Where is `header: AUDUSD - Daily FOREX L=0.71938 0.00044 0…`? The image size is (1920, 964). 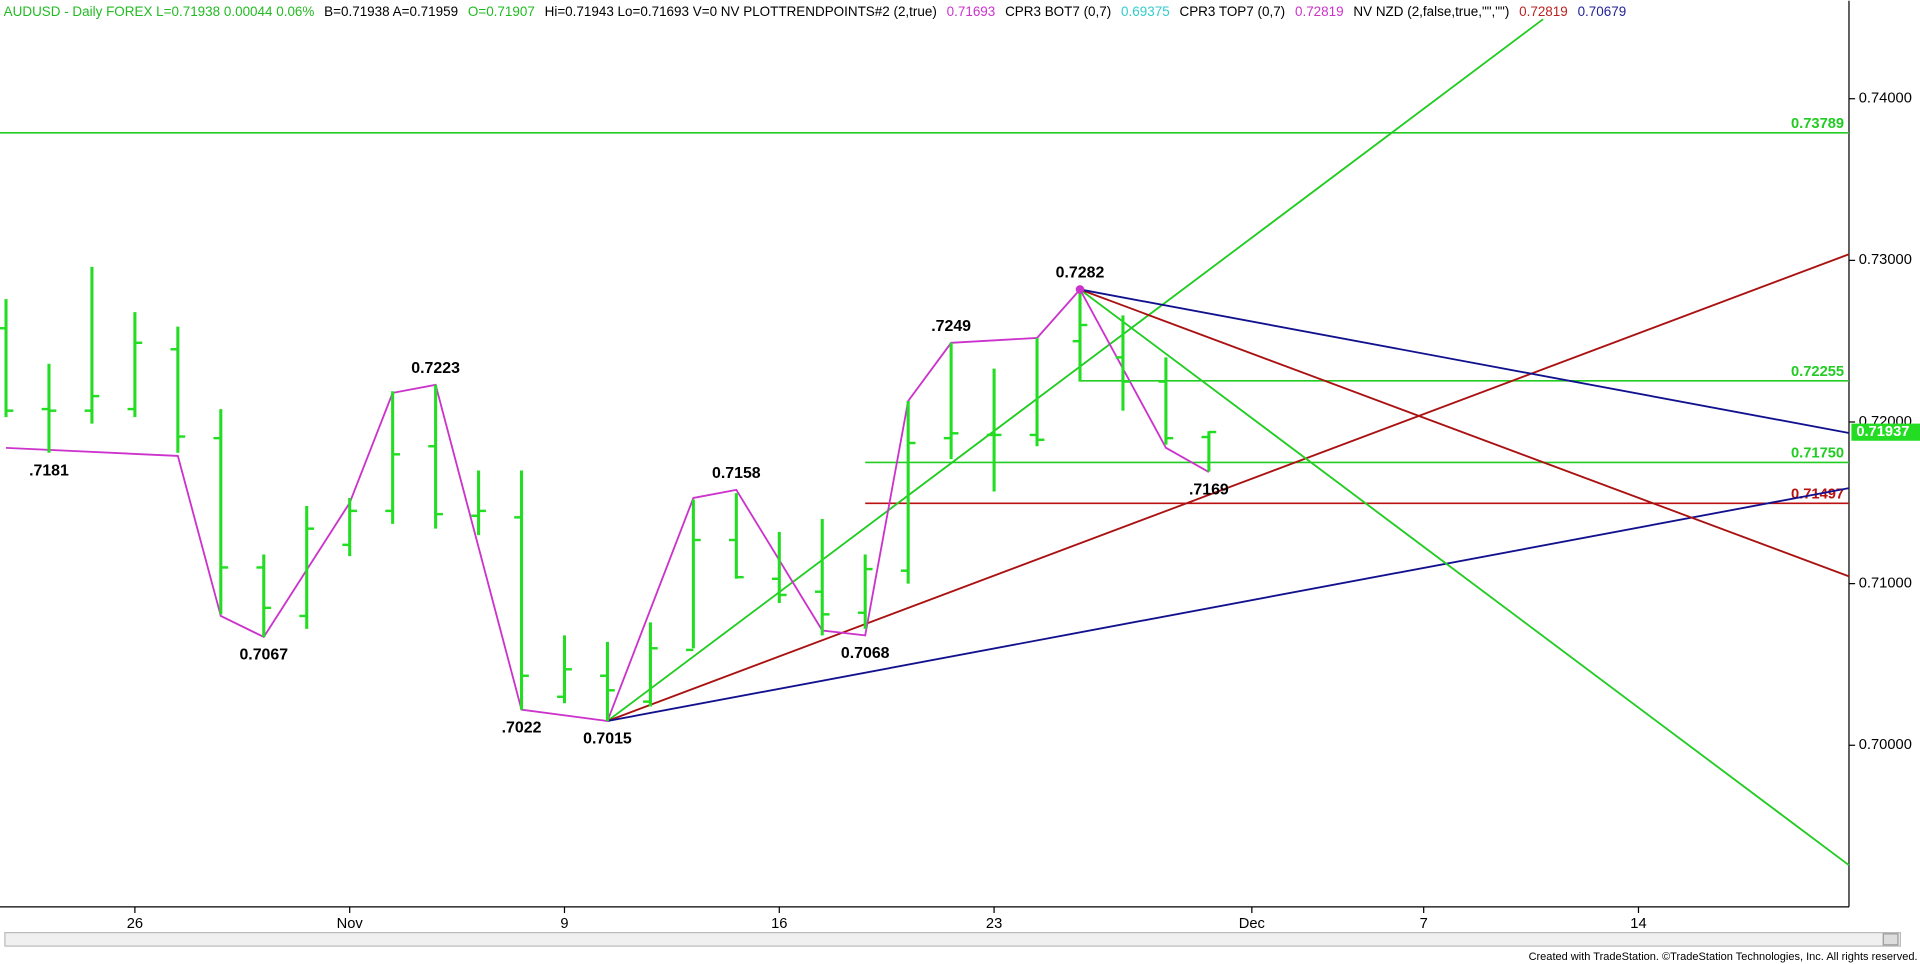 header: AUDUSD - Daily FOREX L=0.71938 0.00044 0… is located at coordinates (815, 10).